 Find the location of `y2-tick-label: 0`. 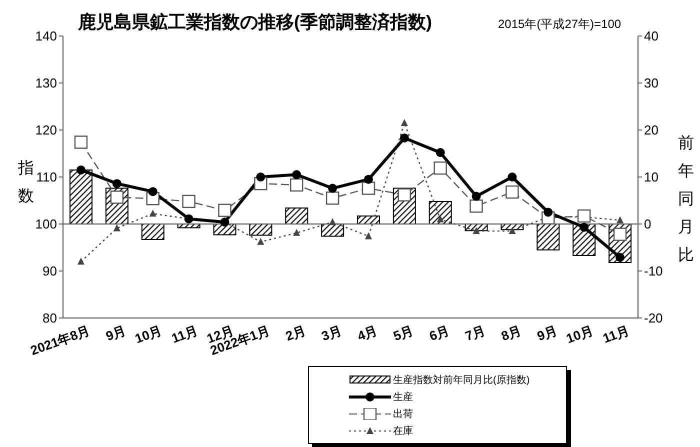

y2-tick-label: 0 is located at coordinates (648, 224).